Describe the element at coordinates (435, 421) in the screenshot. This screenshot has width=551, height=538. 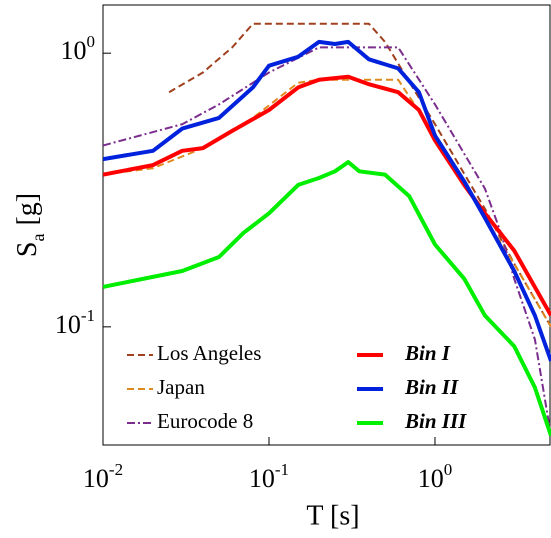
I see `legend-label: Bin III` at that location.